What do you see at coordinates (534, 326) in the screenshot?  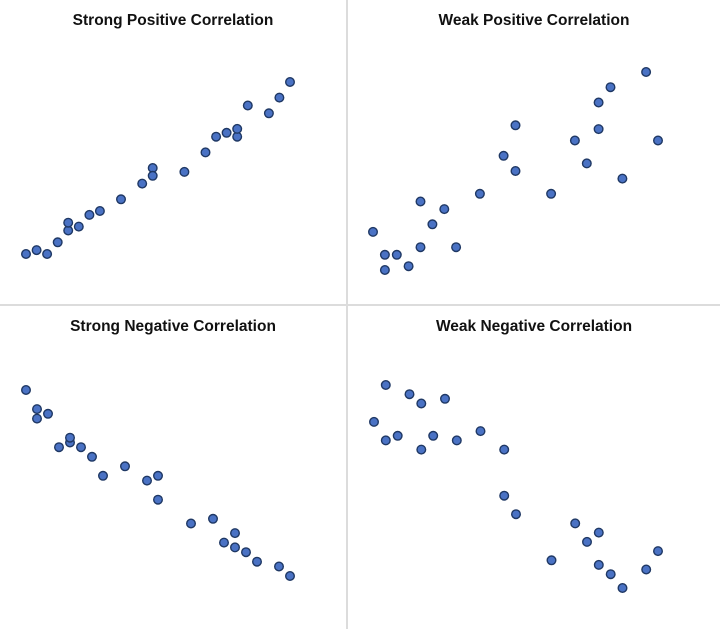 I see `chart-title: Weak Negative Correlation` at bounding box center [534, 326].